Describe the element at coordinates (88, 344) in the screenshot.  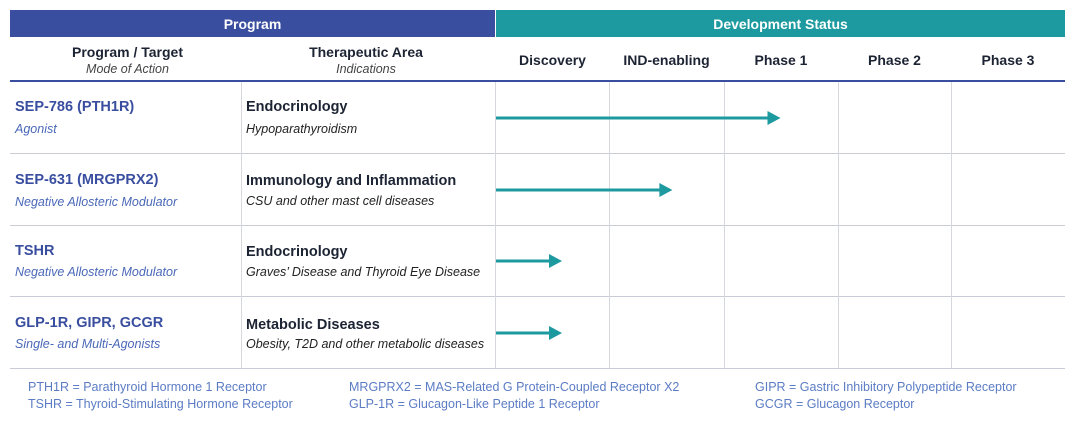
I see `program-moa: Single- and Multi-Agonists` at that location.